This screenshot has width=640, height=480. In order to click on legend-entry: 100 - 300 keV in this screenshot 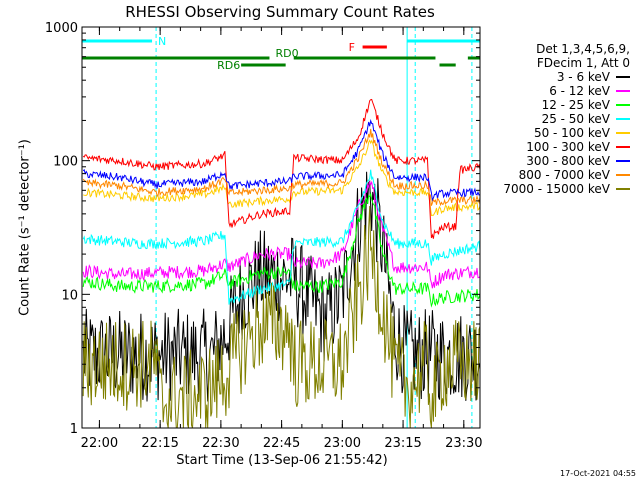, I will do `click(566, 147)`.